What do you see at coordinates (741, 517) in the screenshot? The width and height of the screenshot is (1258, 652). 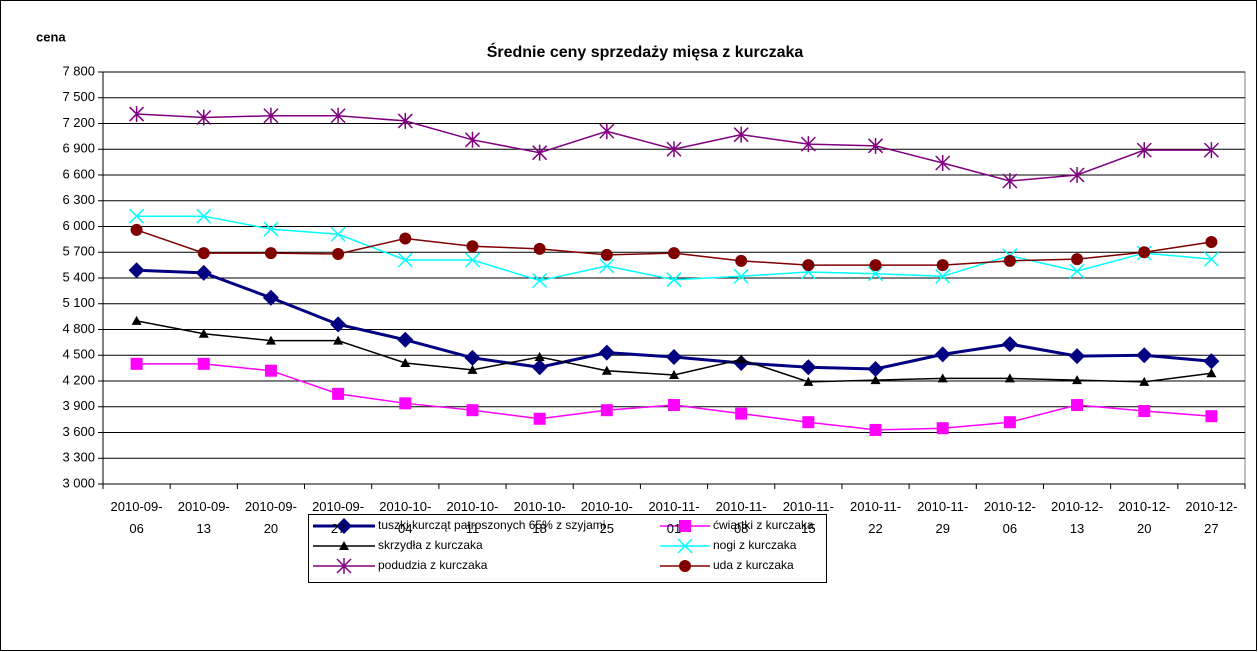 I see `x-tick-label: 2010-11-08` at bounding box center [741, 517].